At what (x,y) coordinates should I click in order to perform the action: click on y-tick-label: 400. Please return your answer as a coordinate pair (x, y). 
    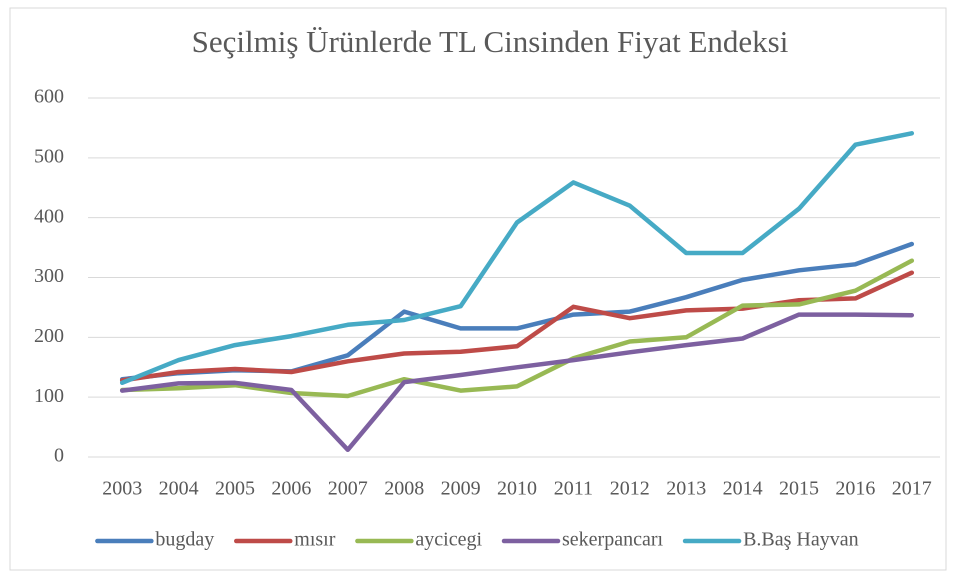
    Looking at the image, I should click on (49, 216).